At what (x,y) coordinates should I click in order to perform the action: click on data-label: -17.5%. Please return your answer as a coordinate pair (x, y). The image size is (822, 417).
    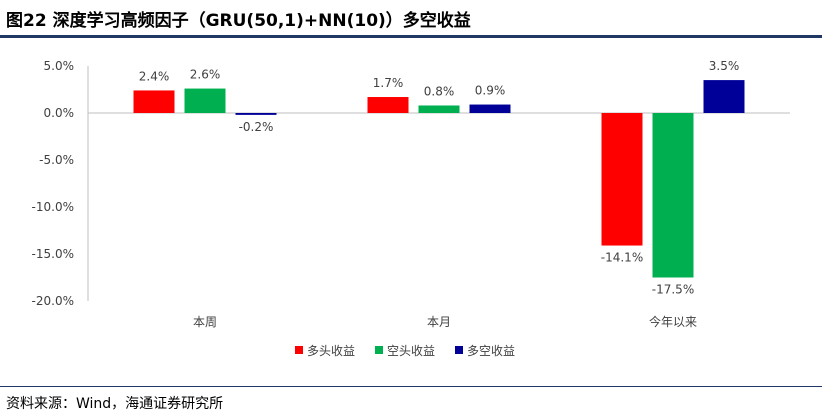
    Looking at the image, I should click on (673, 290).